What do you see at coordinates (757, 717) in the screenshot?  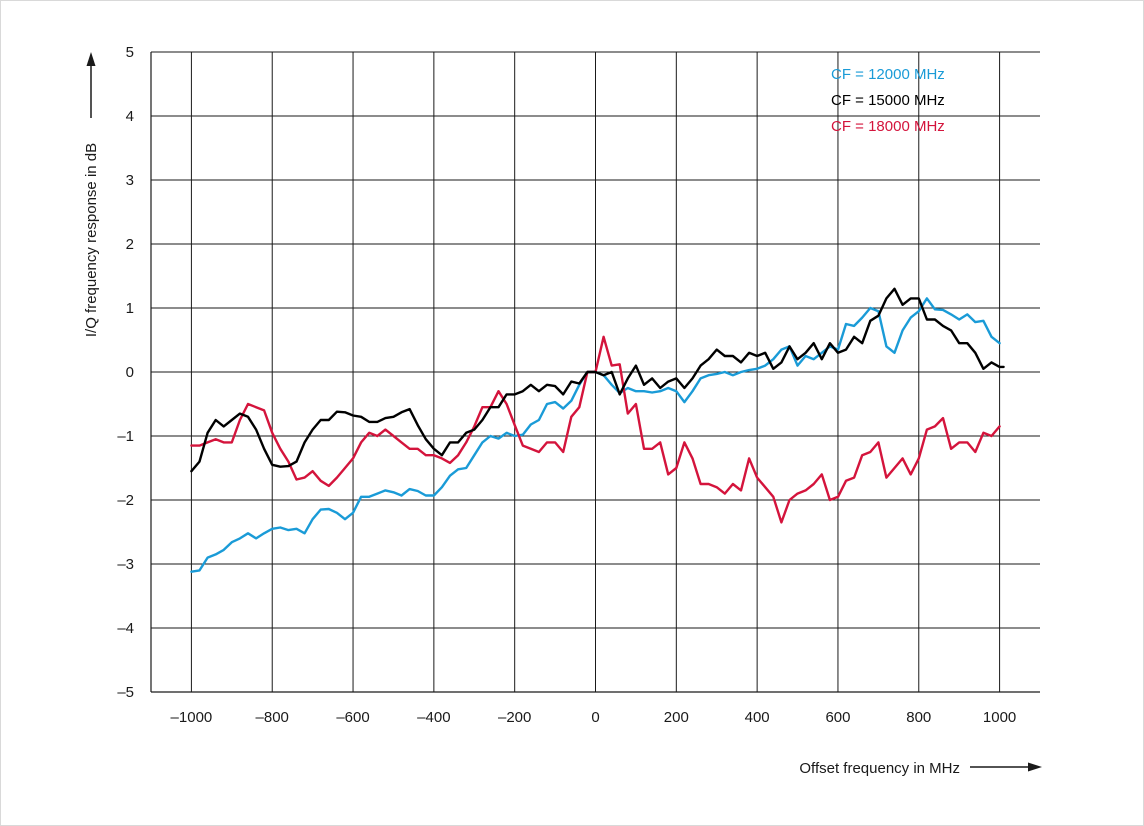 I see `x-tick-label: 400` at bounding box center [757, 717].